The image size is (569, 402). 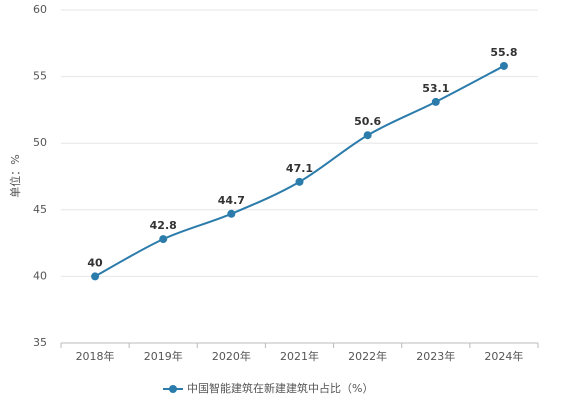 I want to click on x-tick-label: 2020年, so click(x=231, y=356).